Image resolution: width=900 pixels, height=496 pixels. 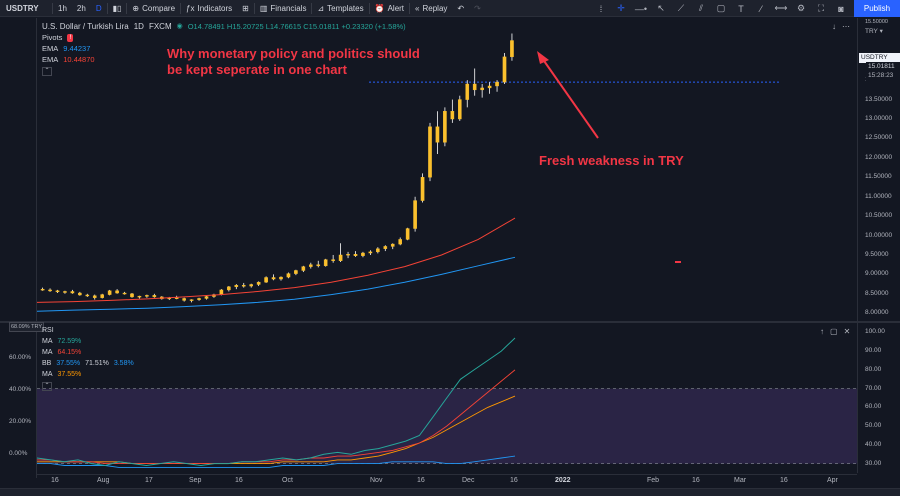 I want to click on ema2-label: EMA, so click(x=50, y=59).